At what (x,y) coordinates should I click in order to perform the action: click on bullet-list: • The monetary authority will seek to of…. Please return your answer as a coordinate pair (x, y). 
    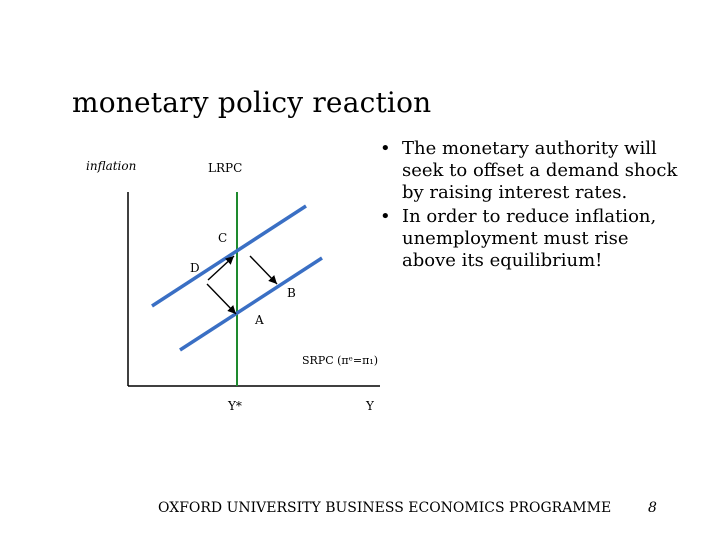
    Looking at the image, I should click on (530, 206).